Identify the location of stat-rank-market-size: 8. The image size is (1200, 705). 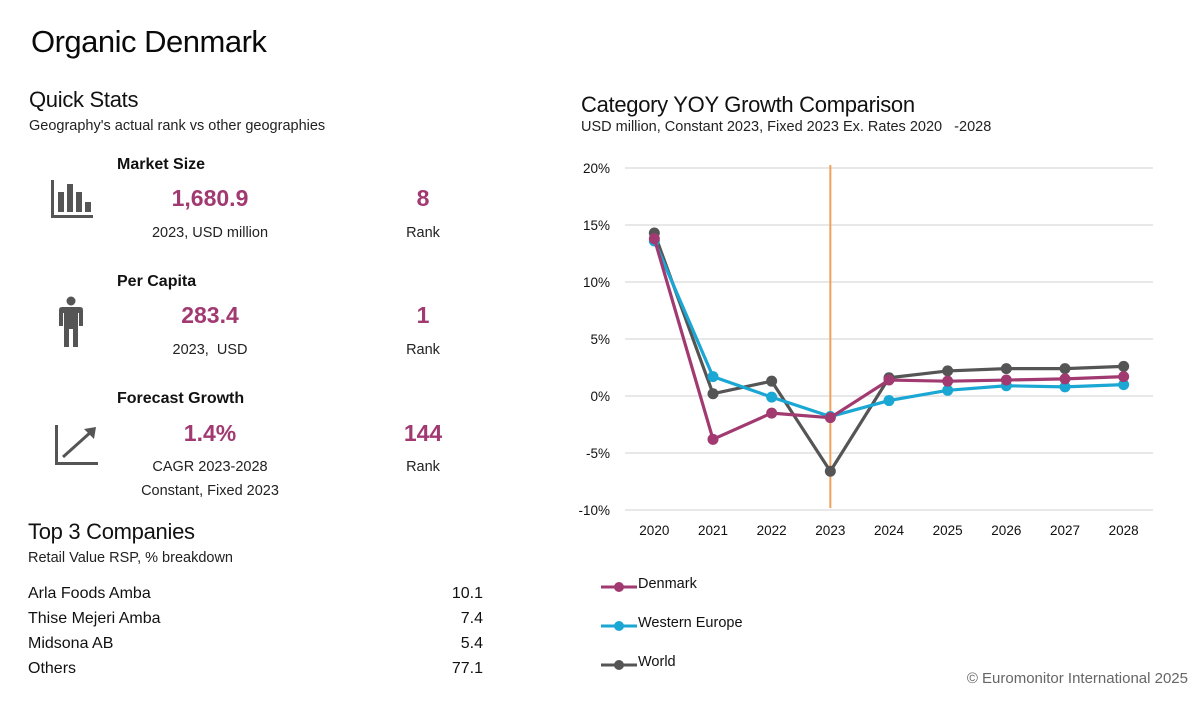
(423, 198).